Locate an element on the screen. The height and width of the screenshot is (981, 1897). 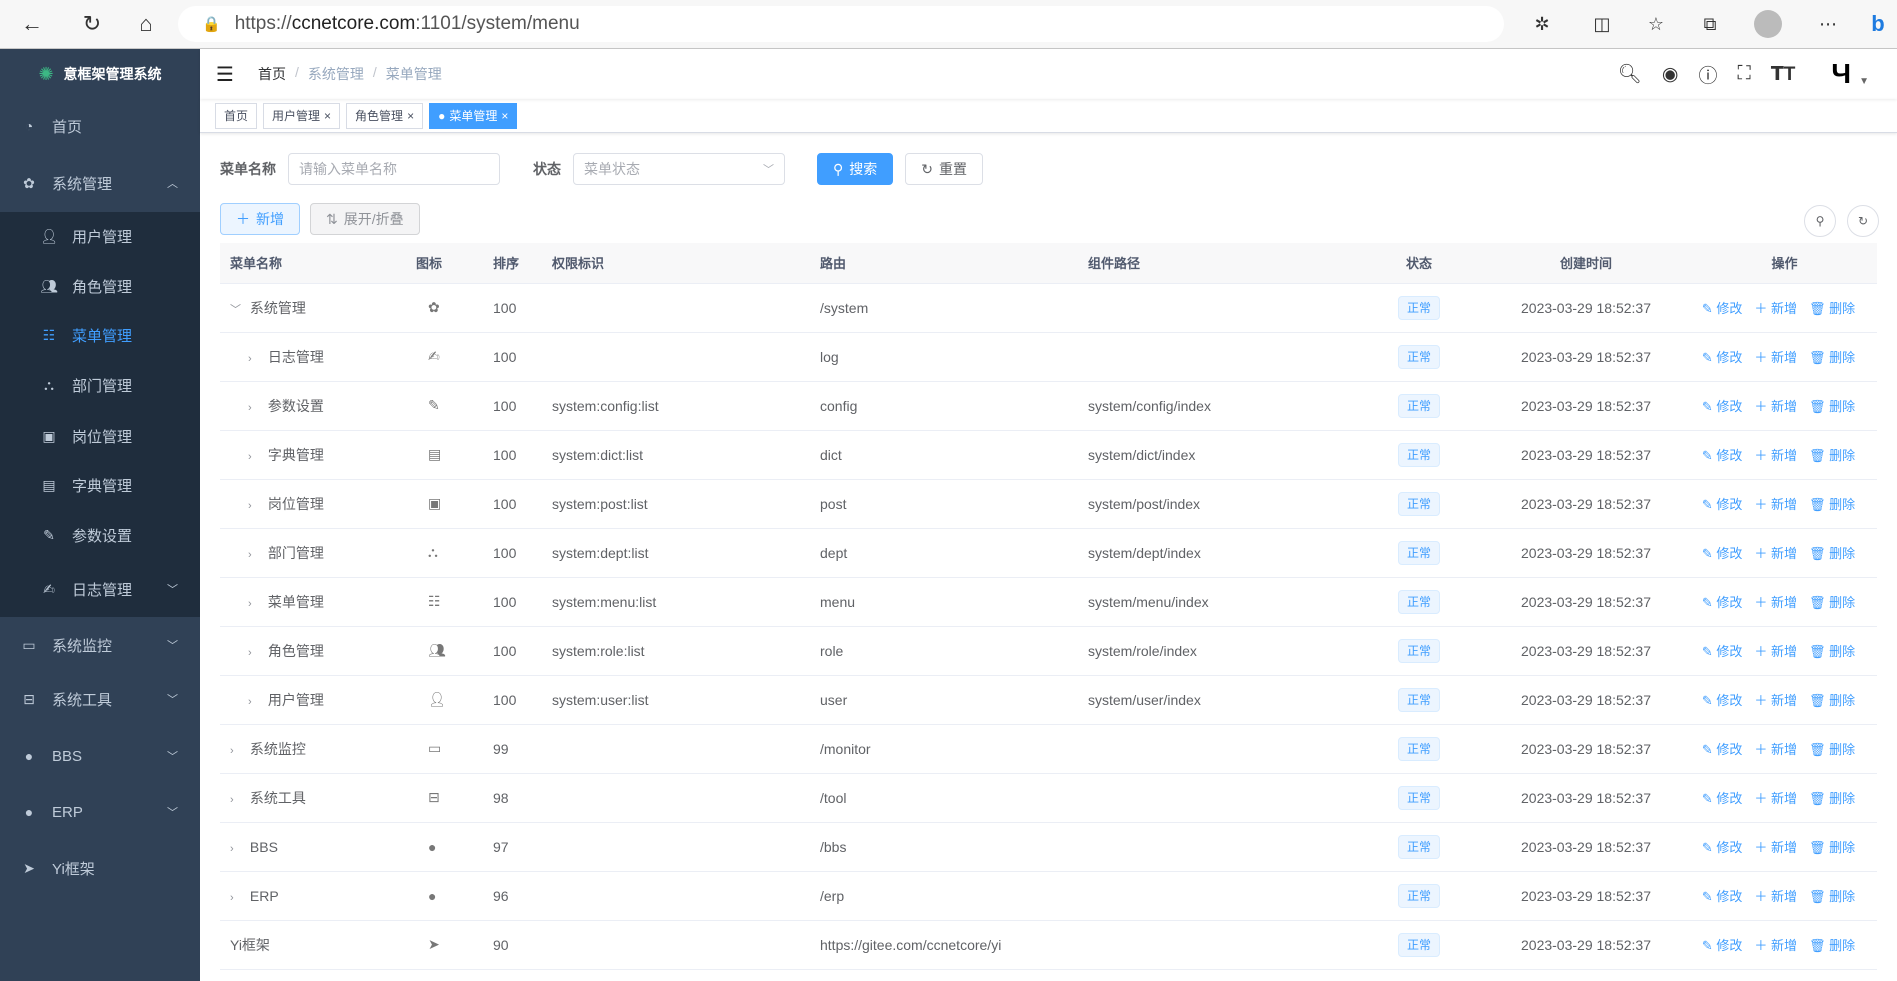
tag-item: ● 菜单管理 × is located at coordinates (473, 115).